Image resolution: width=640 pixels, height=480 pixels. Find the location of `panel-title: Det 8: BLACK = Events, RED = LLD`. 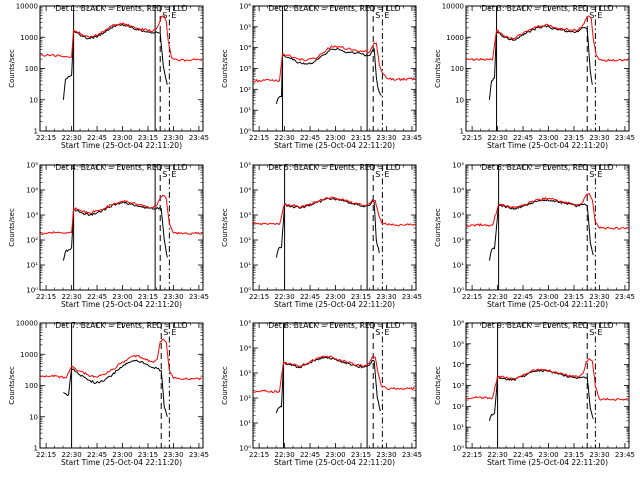

panel-title: Det 8: BLACK = Events, RED = LLD is located at coordinates (334, 325).